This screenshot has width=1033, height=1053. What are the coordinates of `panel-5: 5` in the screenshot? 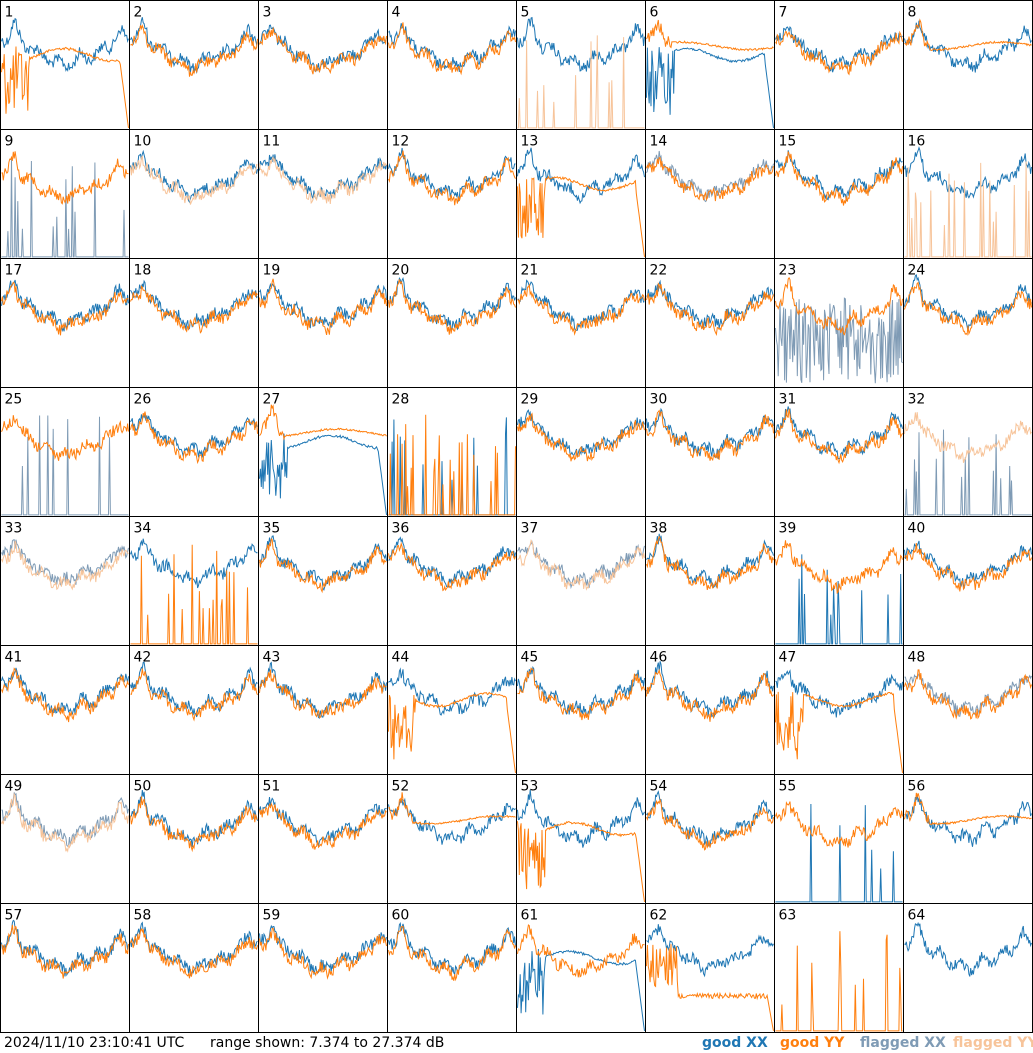 It's located at (581, 65).